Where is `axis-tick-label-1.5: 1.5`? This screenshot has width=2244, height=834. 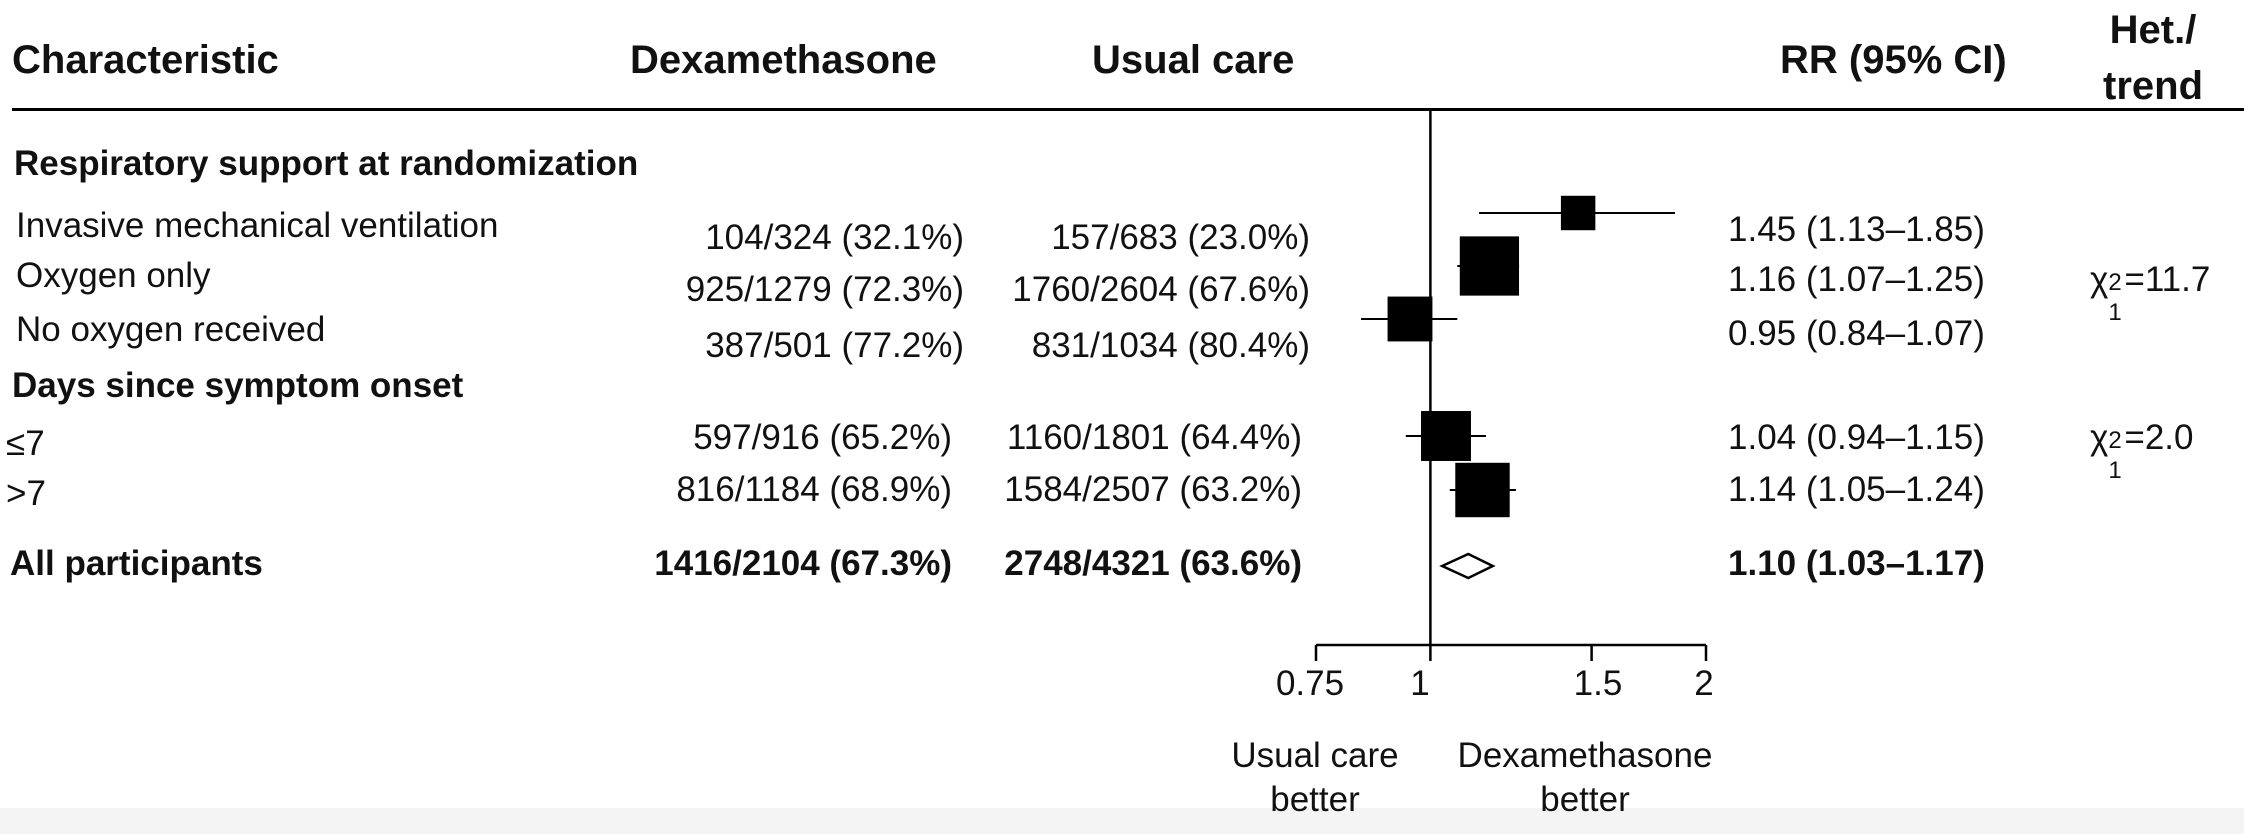 axis-tick-label-1.5: 1.5 is located at coordinates (1598, 683).